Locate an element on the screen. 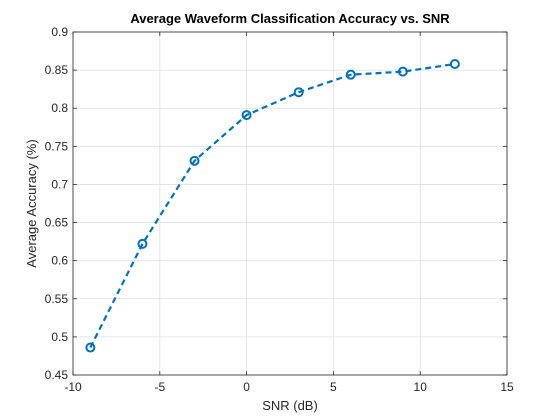 The height and width of the screenshot is (420, 560). x-tick-label: 10 is located at coordinates (421, 387).